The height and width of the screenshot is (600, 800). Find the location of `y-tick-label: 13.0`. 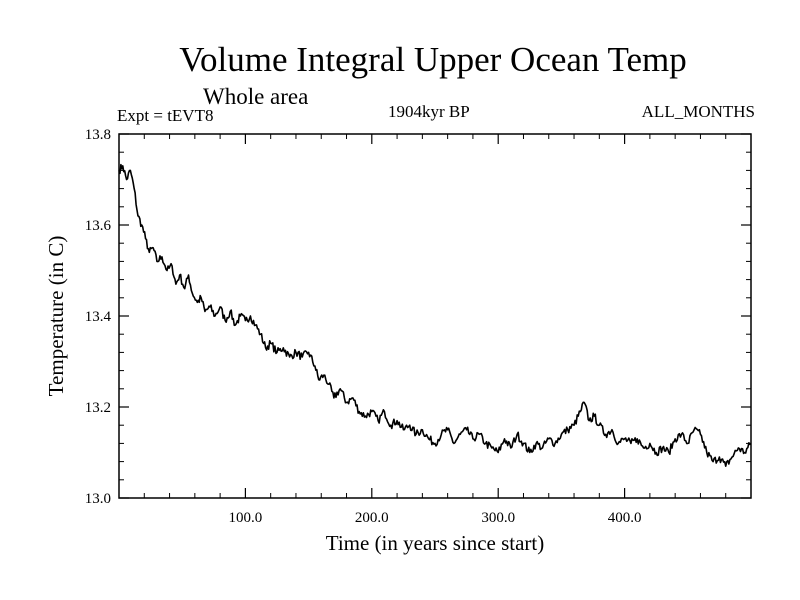

y-tick-label: 13.0 is located at coordinates (98, 499).